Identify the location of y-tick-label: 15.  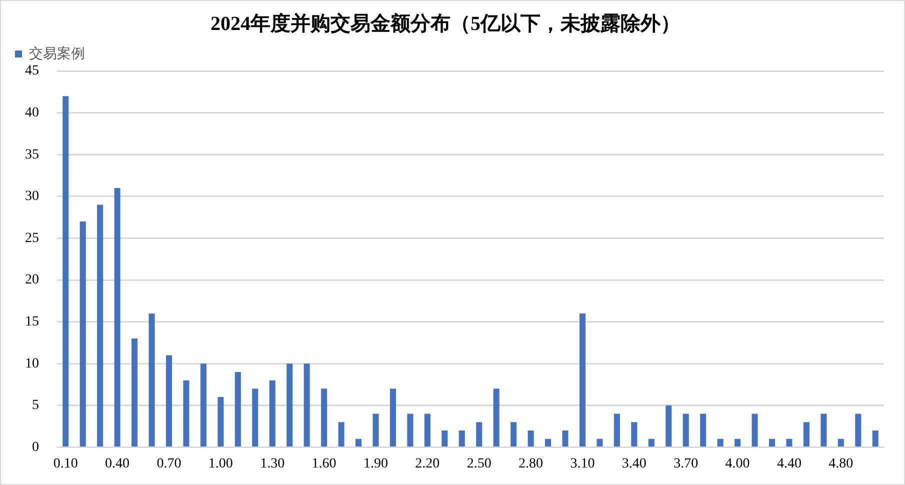
(32, 322).